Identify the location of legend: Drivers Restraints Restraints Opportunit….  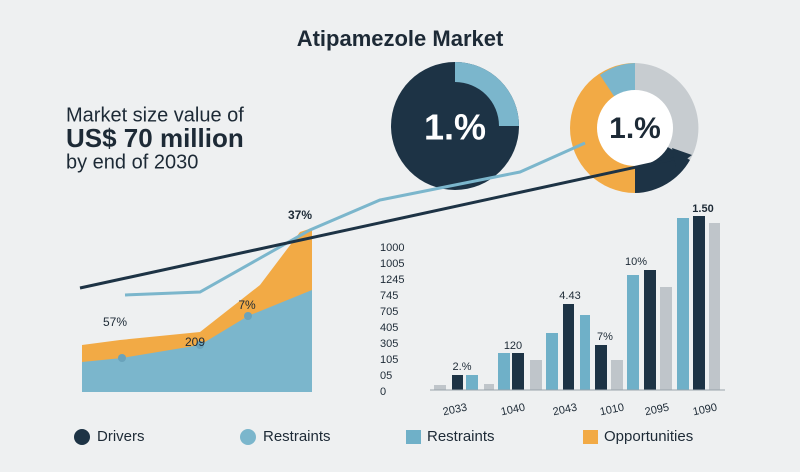
(383, 436).